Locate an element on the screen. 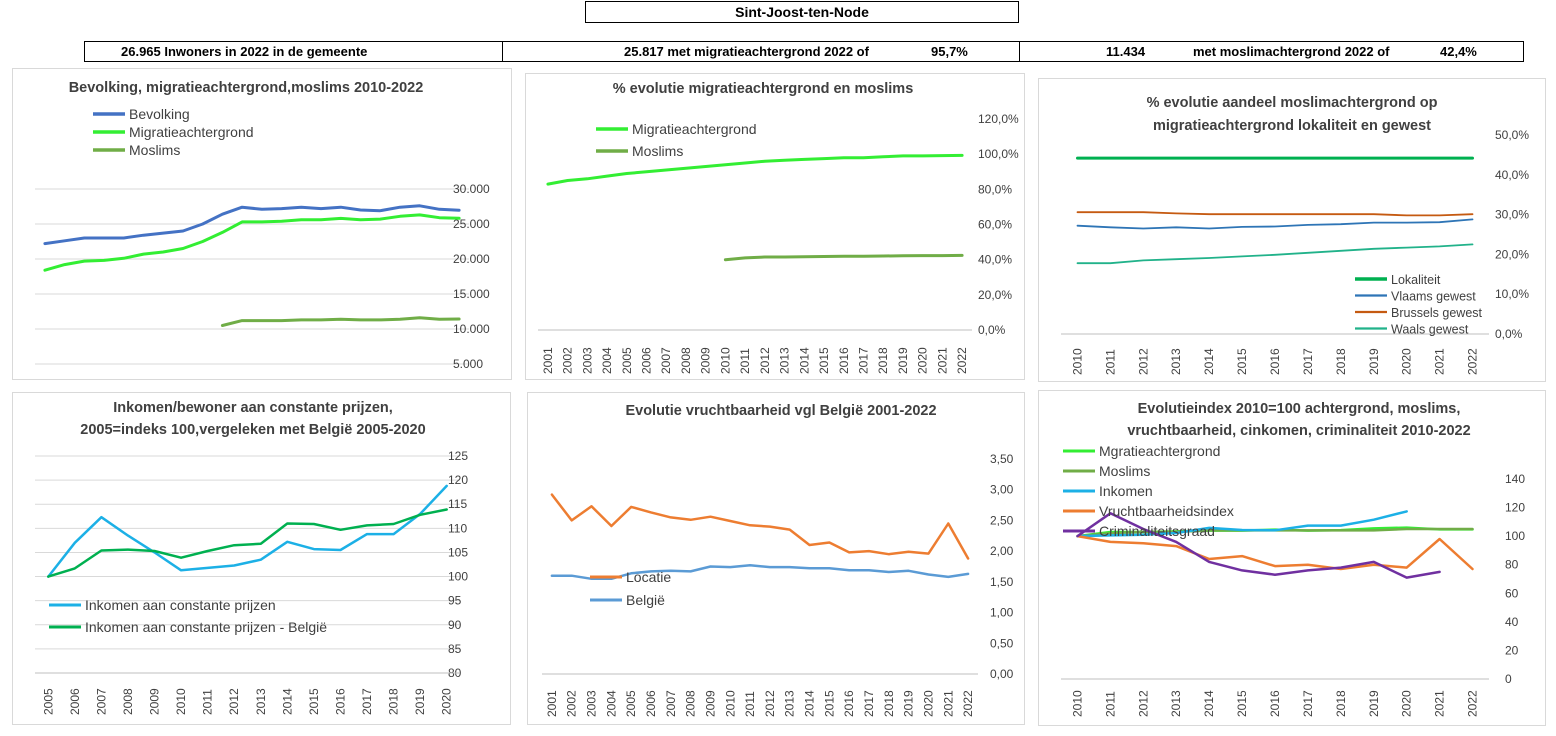  stats-divider is located at coordinates (502, 51).